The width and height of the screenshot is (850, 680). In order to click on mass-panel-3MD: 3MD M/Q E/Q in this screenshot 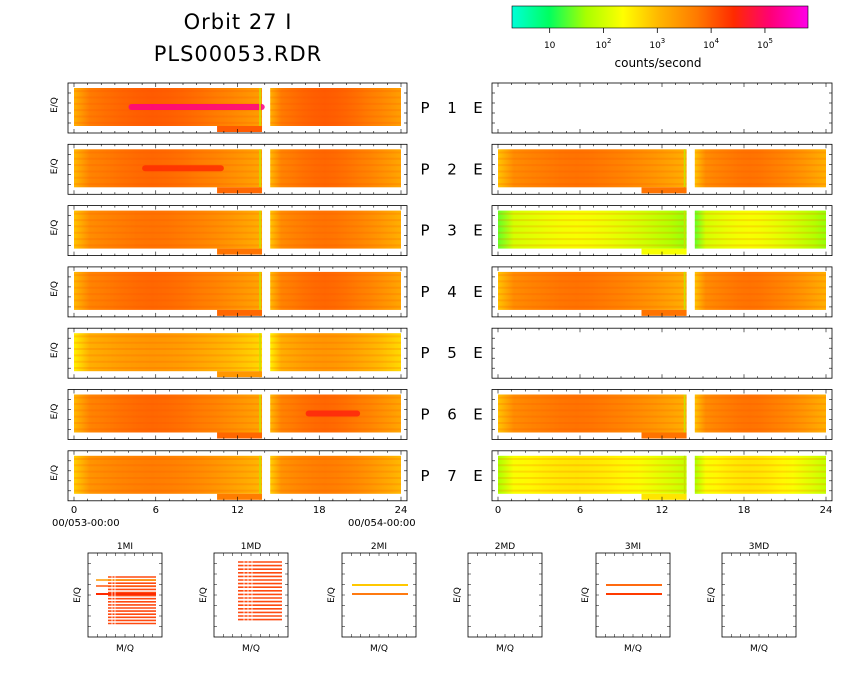, I will do `click(752, 598)`.